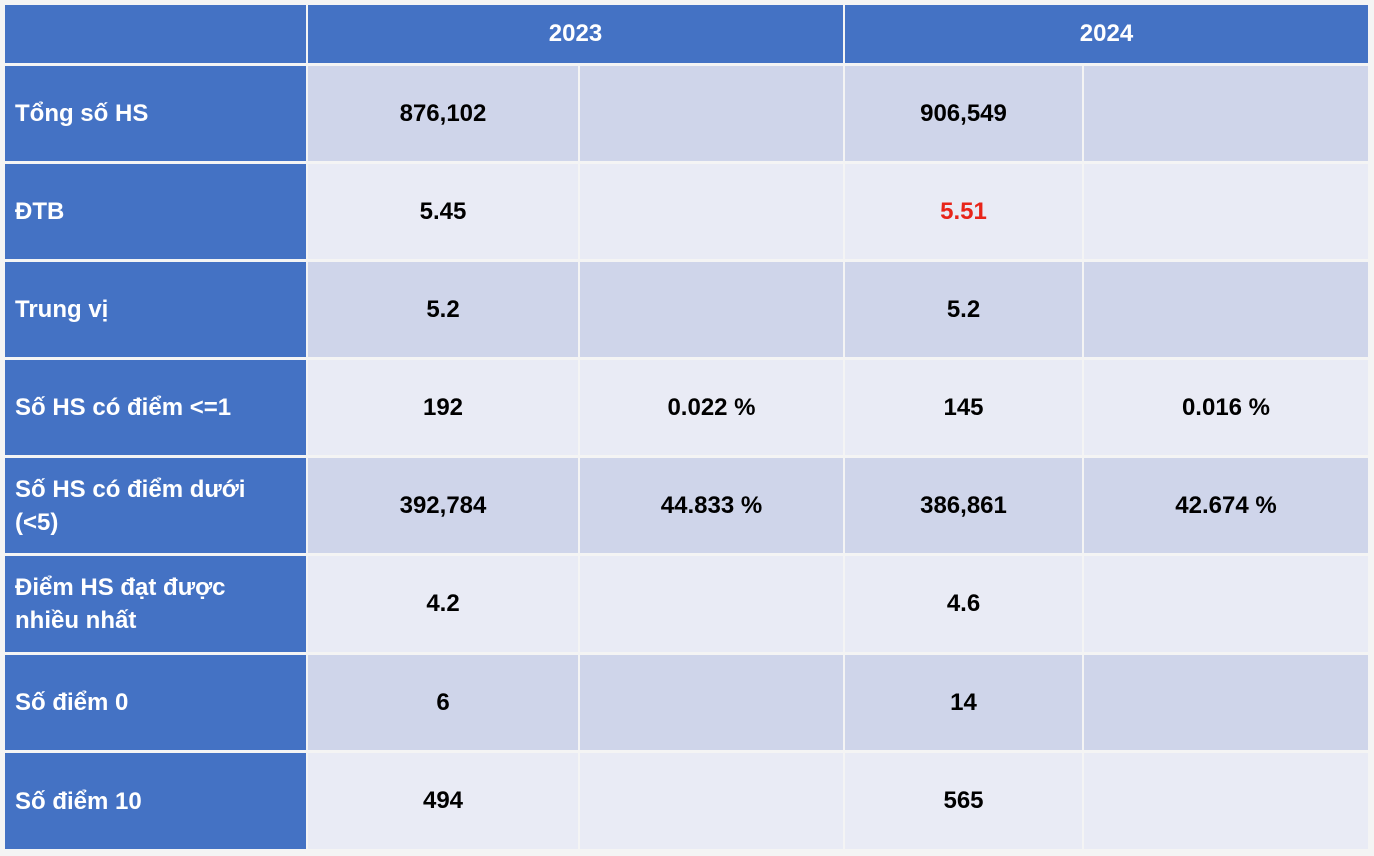 The width and height of the screenshot is (1374, 856). I want to click on value-cell: 494, so click(443, 801).